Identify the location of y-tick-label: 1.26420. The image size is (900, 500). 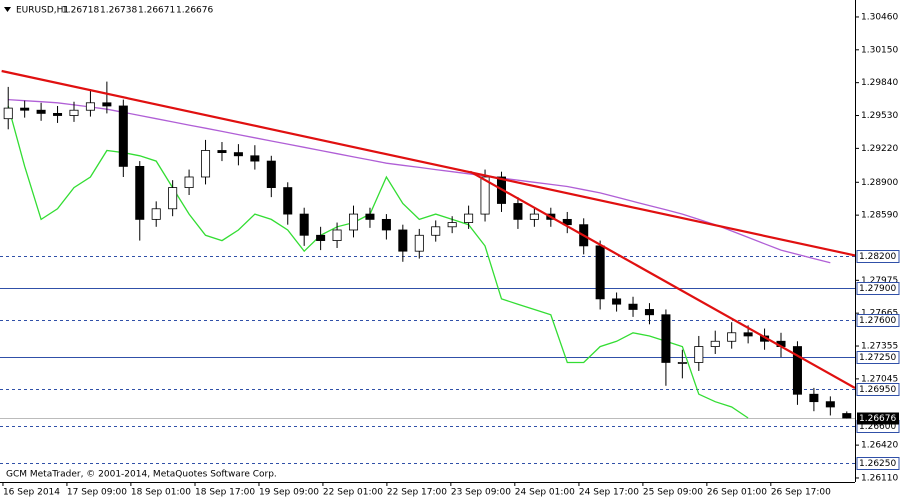
(879, 446).